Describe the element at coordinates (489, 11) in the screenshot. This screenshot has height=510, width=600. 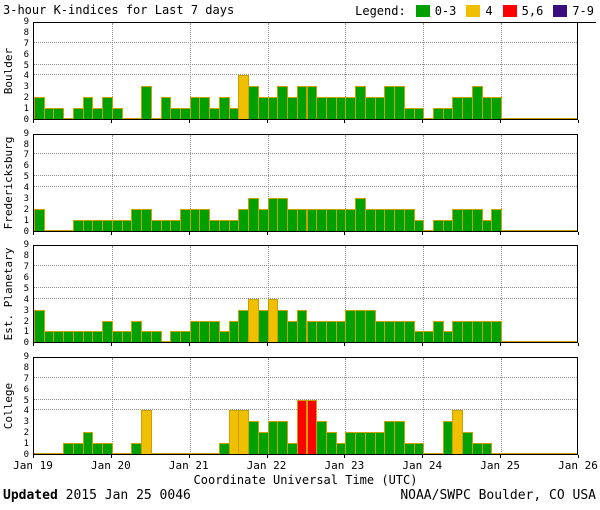
I see `legend-item-label: 4` at that location.